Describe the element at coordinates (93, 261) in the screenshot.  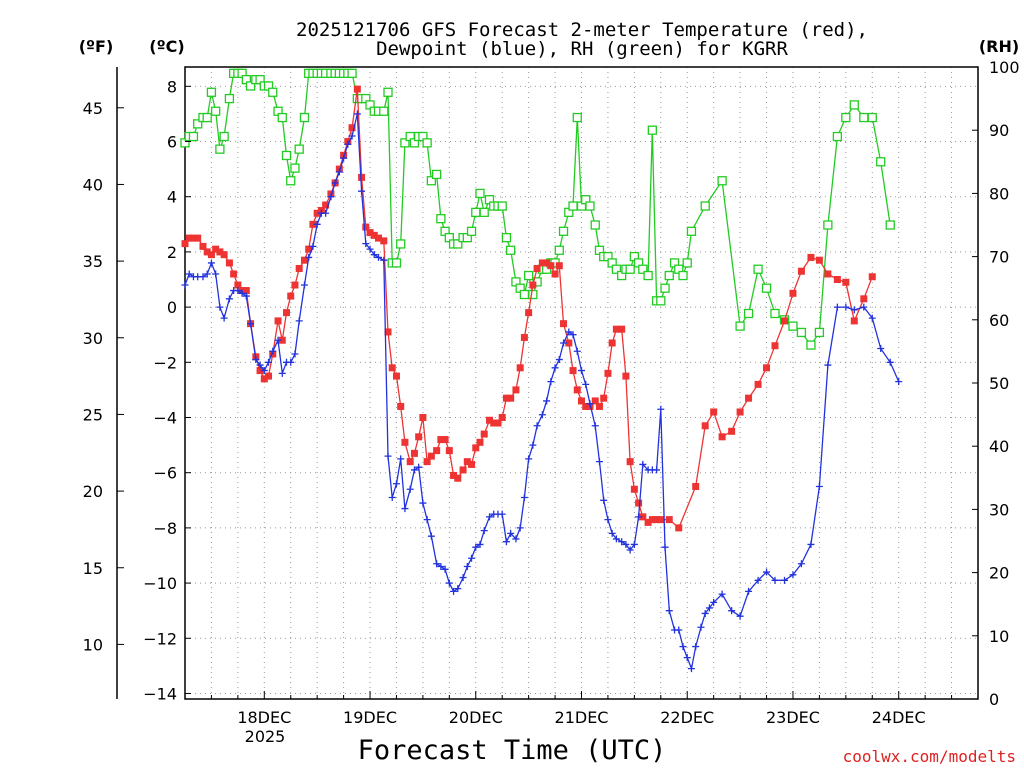
I see `f-tick-label: 35` at that location.